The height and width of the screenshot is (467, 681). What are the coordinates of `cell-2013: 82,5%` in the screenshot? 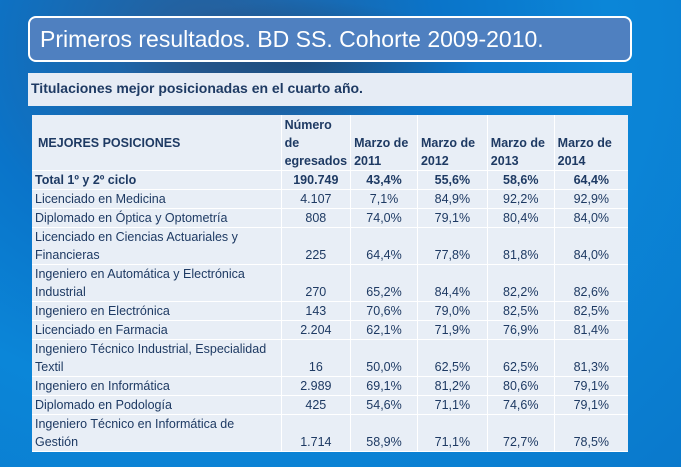 It's located at (520, 311).